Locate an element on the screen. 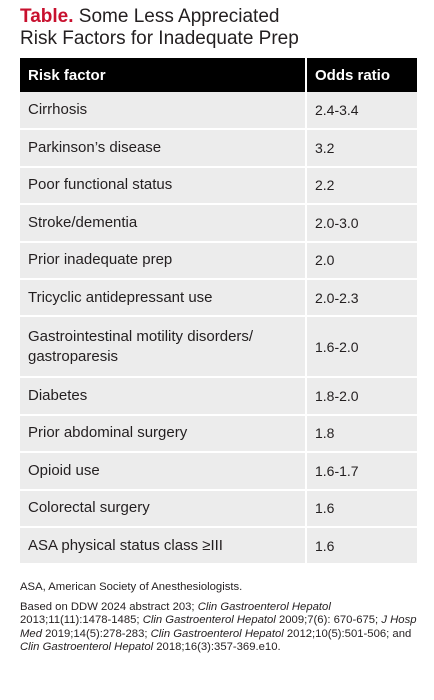  ref-text: 2012;10(5):501-506; and is located at coordinates (347, 633).